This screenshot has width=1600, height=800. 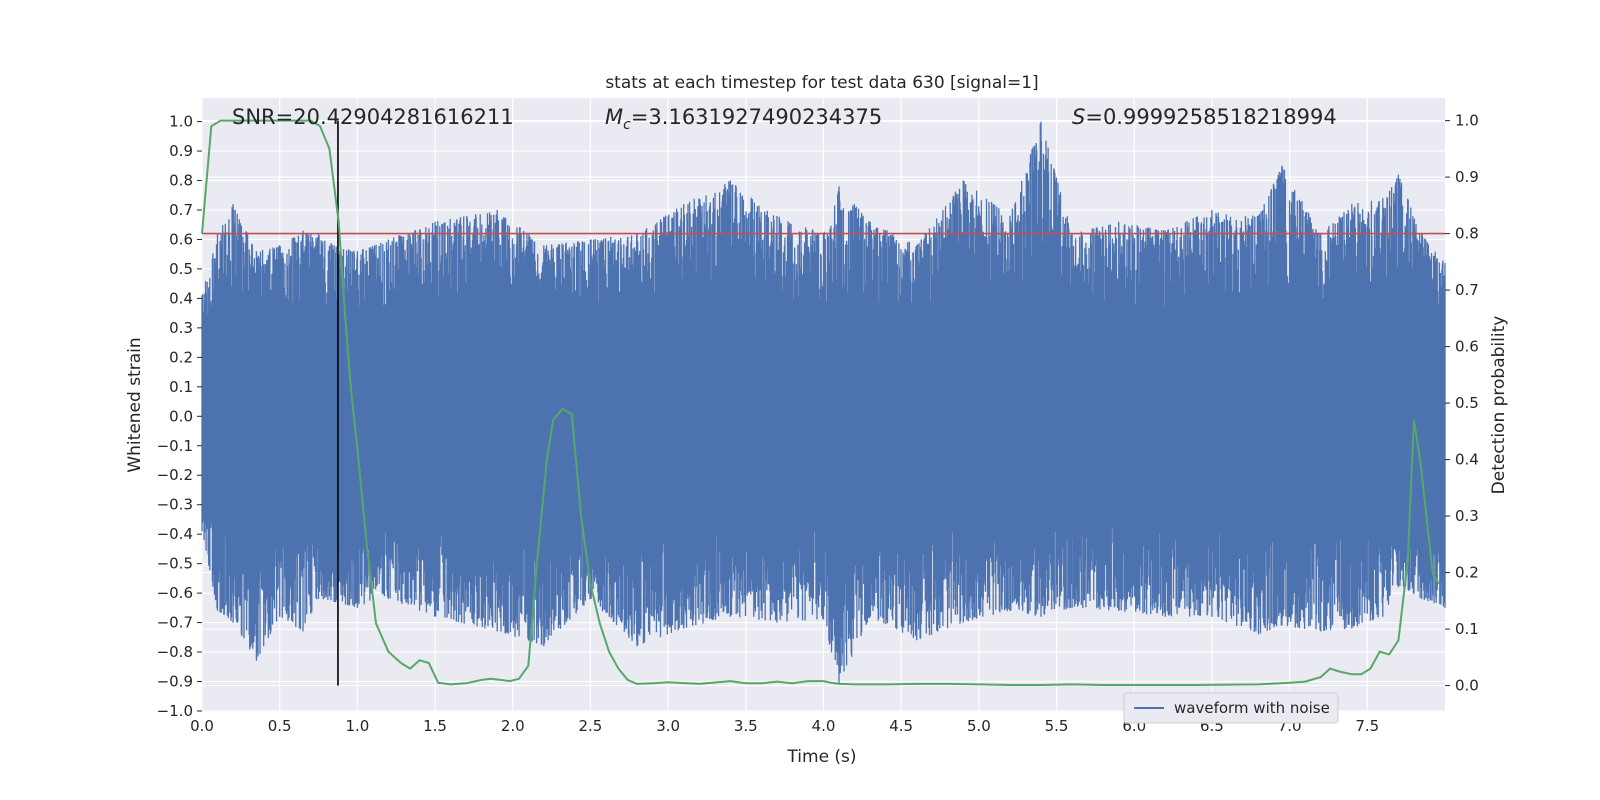 I want to click on x-tick-label: 2.0, so click(x=513, y=726).